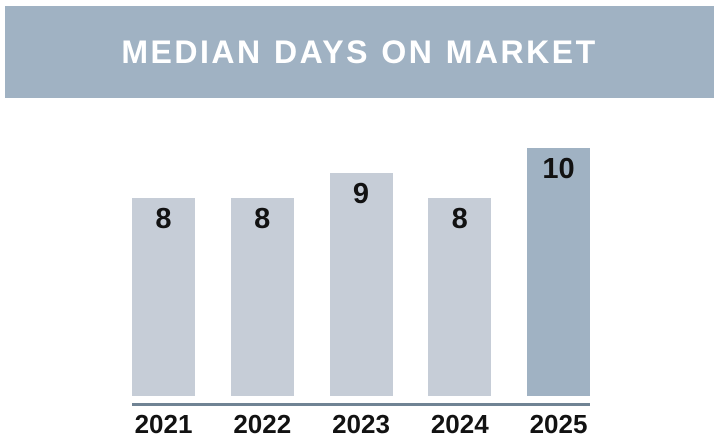 This screenshot has height=444, width=722. What do you see at coordinates (558, 272) in the screenshot?
I see `bar-2025: 10` at bounding box center [558, 272].